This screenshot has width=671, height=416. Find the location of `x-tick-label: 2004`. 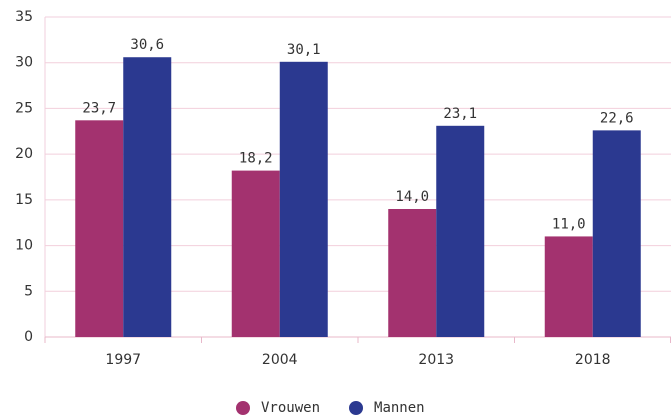

x-tick-label: 2004 is located at coordinates (280, 360).